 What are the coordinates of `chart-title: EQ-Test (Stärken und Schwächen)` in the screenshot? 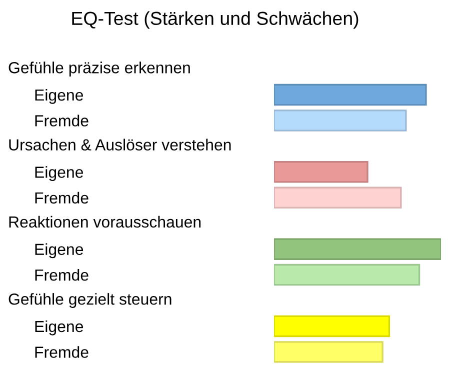 It's located at (215, 20).